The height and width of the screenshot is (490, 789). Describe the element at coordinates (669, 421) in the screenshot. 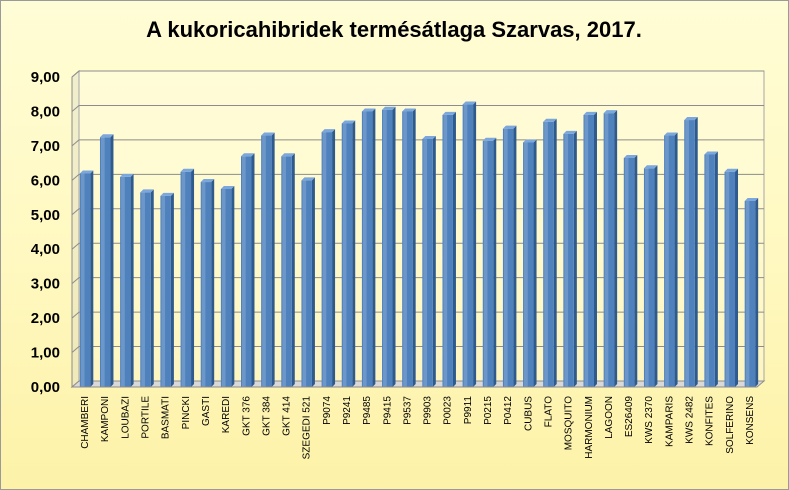

I see `x-tick-label: KAMPARIS` at that location.